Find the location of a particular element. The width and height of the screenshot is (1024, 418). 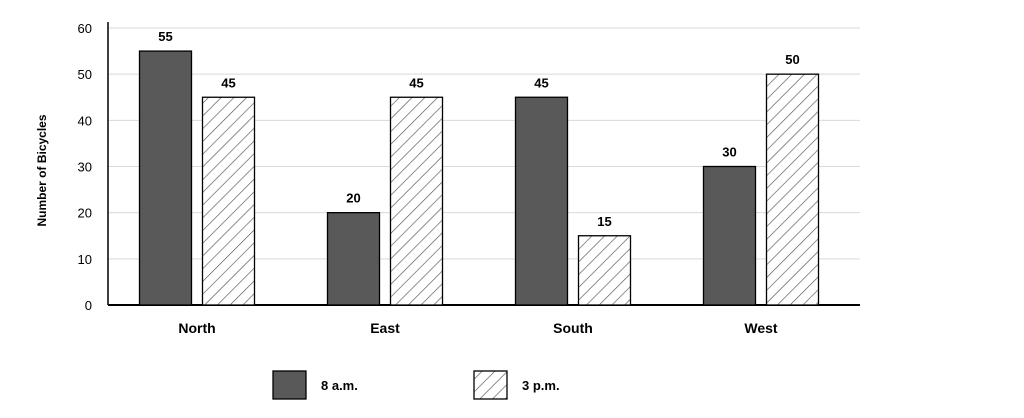

x-tick-label: North is located at coordinates (196, 328).